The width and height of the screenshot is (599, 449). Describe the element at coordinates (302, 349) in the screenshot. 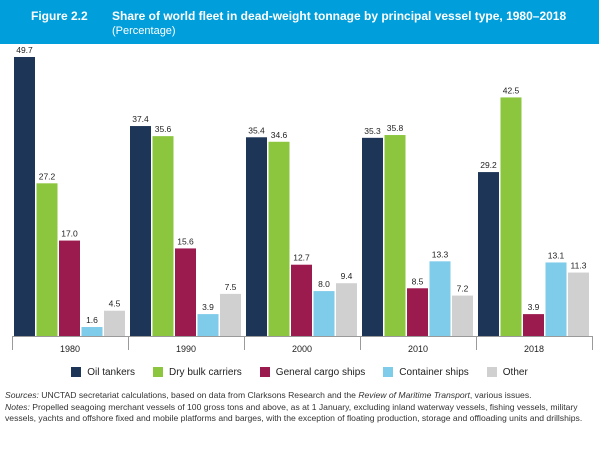

I see `x-tick-label: 2000` at that location.